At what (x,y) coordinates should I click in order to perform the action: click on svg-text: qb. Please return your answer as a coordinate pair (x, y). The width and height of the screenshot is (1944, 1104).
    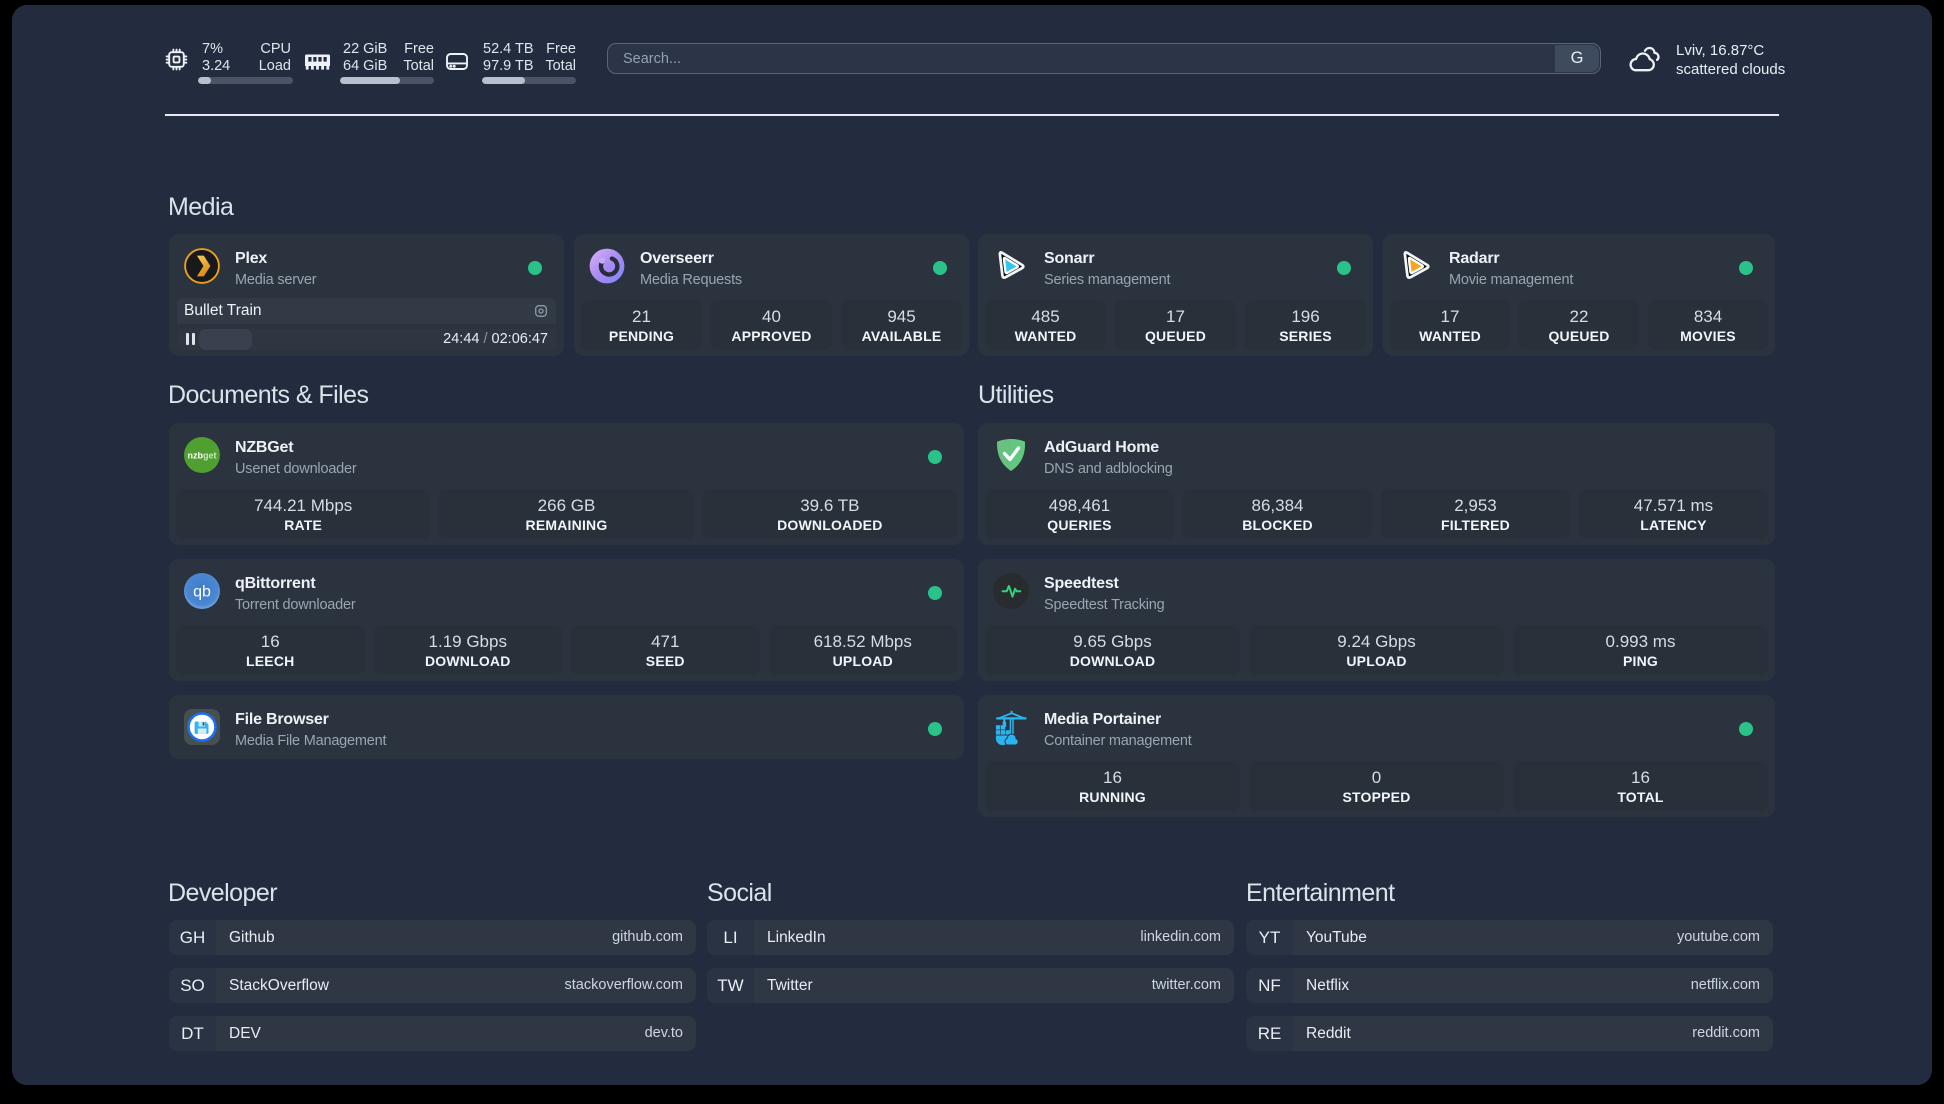
    Looking at the image, I should click on (202, 592).